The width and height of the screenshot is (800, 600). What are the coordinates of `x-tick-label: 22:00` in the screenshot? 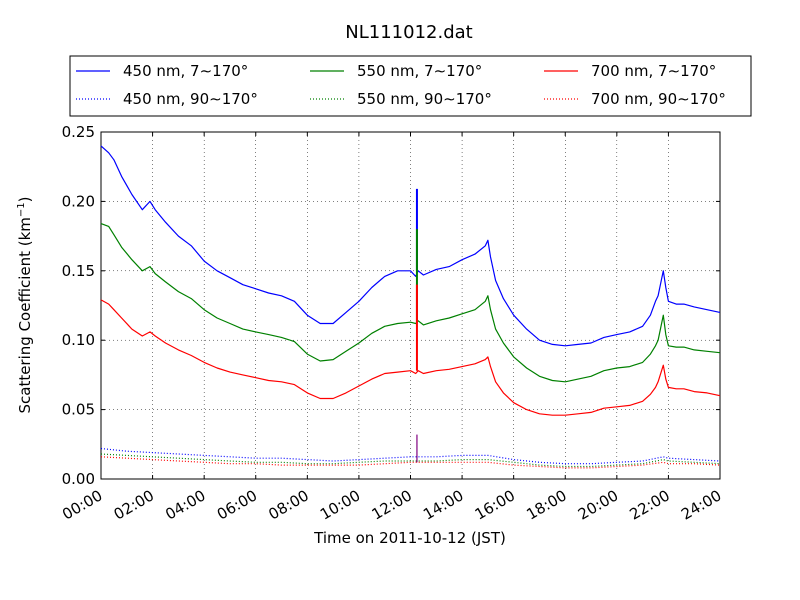 It's located at (650, 504).